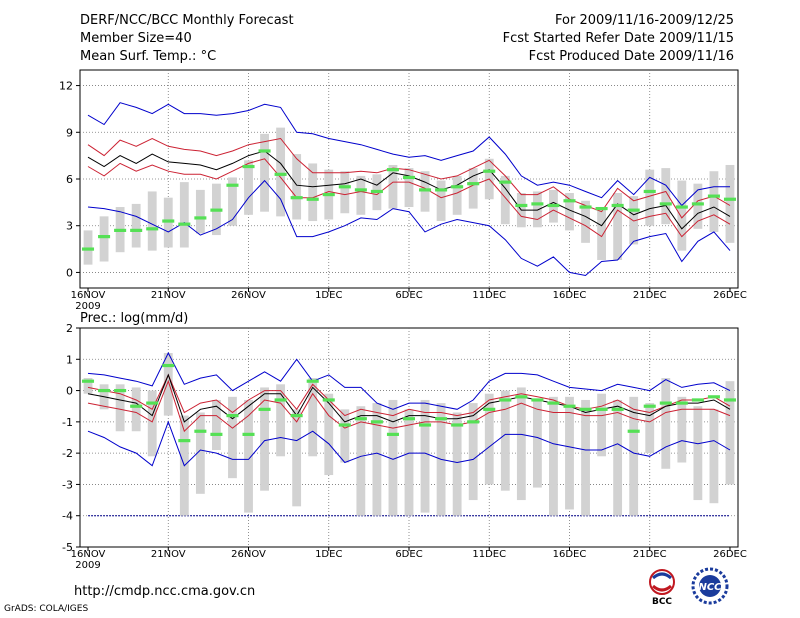 The image size is (800, 618). What do you see at coordinates (134, 318) in the screenshot?
I see `precip-title: Prec.: log(mm/d)` at bounding box center [134, 318].